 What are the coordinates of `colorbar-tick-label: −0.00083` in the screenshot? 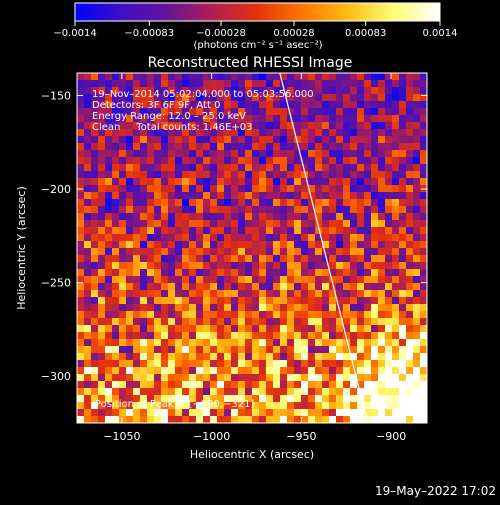 It's located at (149, 33).